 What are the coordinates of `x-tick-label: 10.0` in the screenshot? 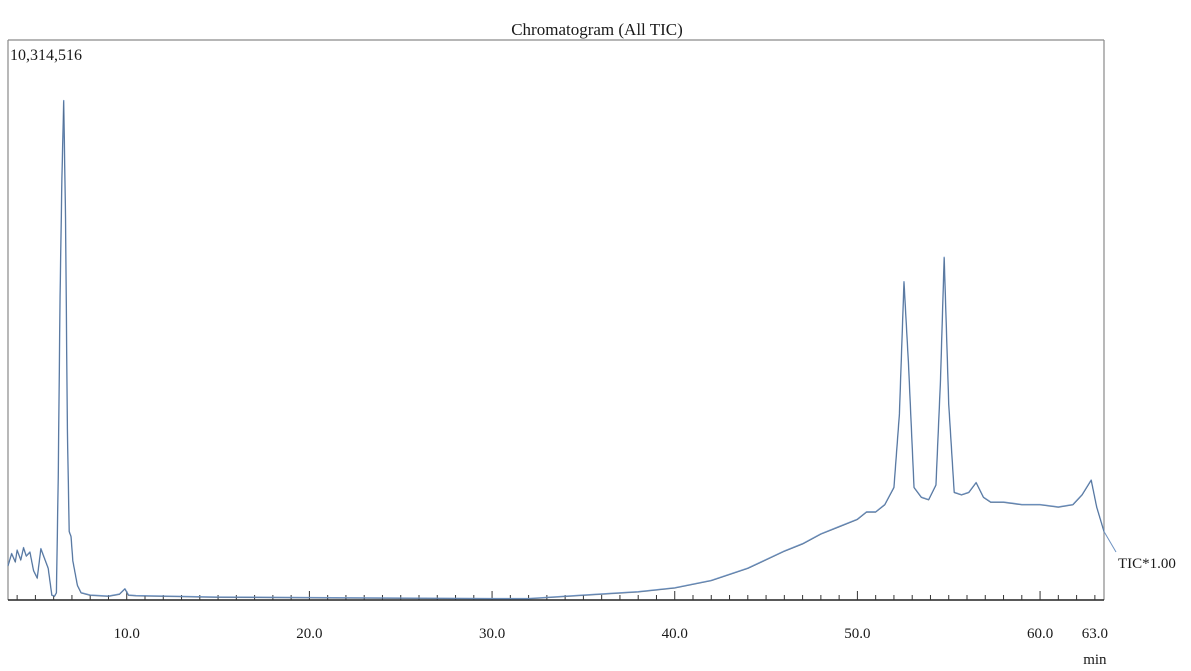 It's located at (127, 634).